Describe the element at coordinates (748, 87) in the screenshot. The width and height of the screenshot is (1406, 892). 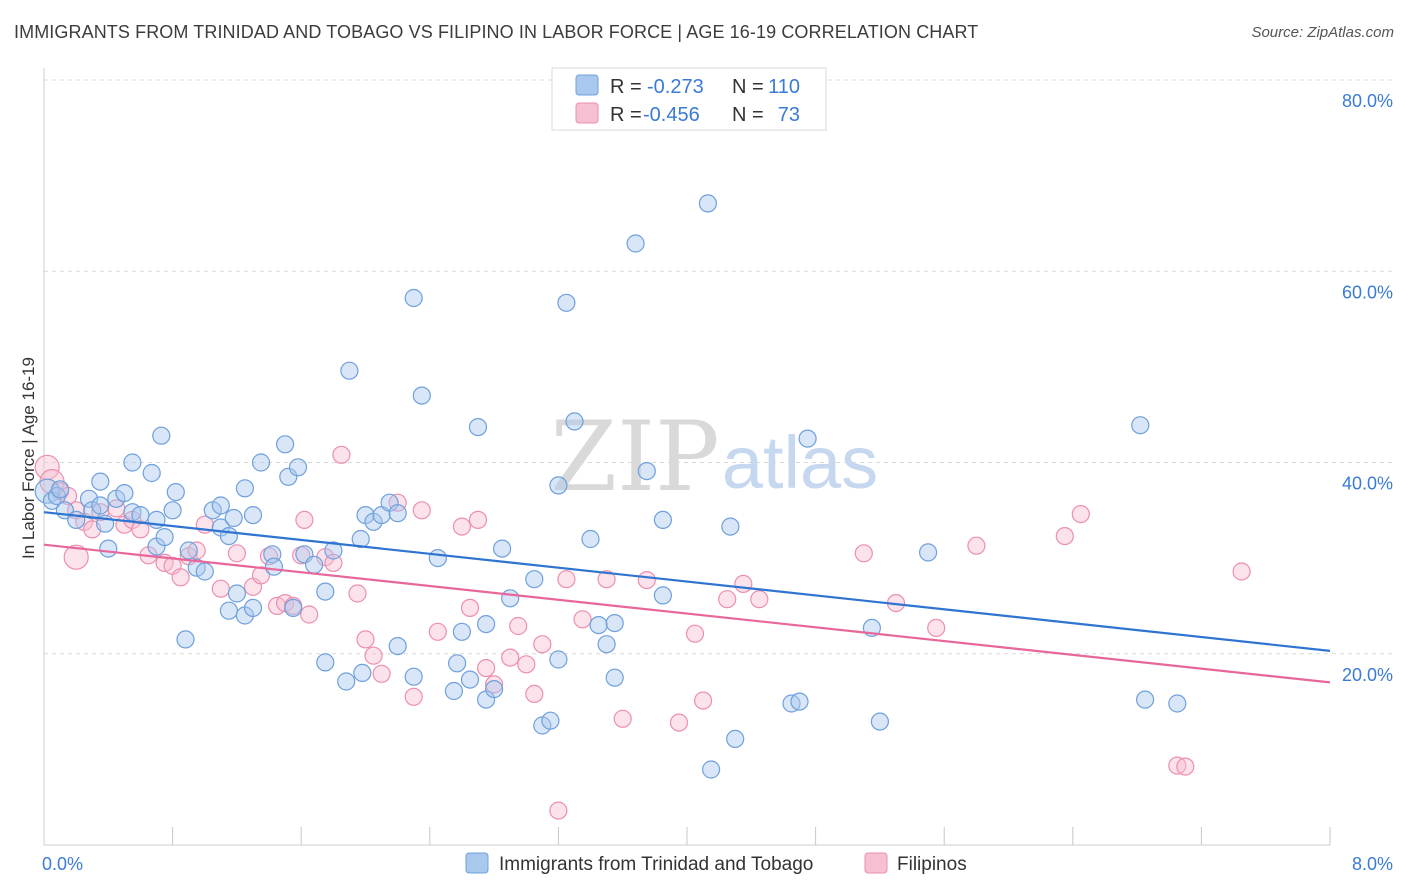
I see `legend-n-label-1: N =` at that location.